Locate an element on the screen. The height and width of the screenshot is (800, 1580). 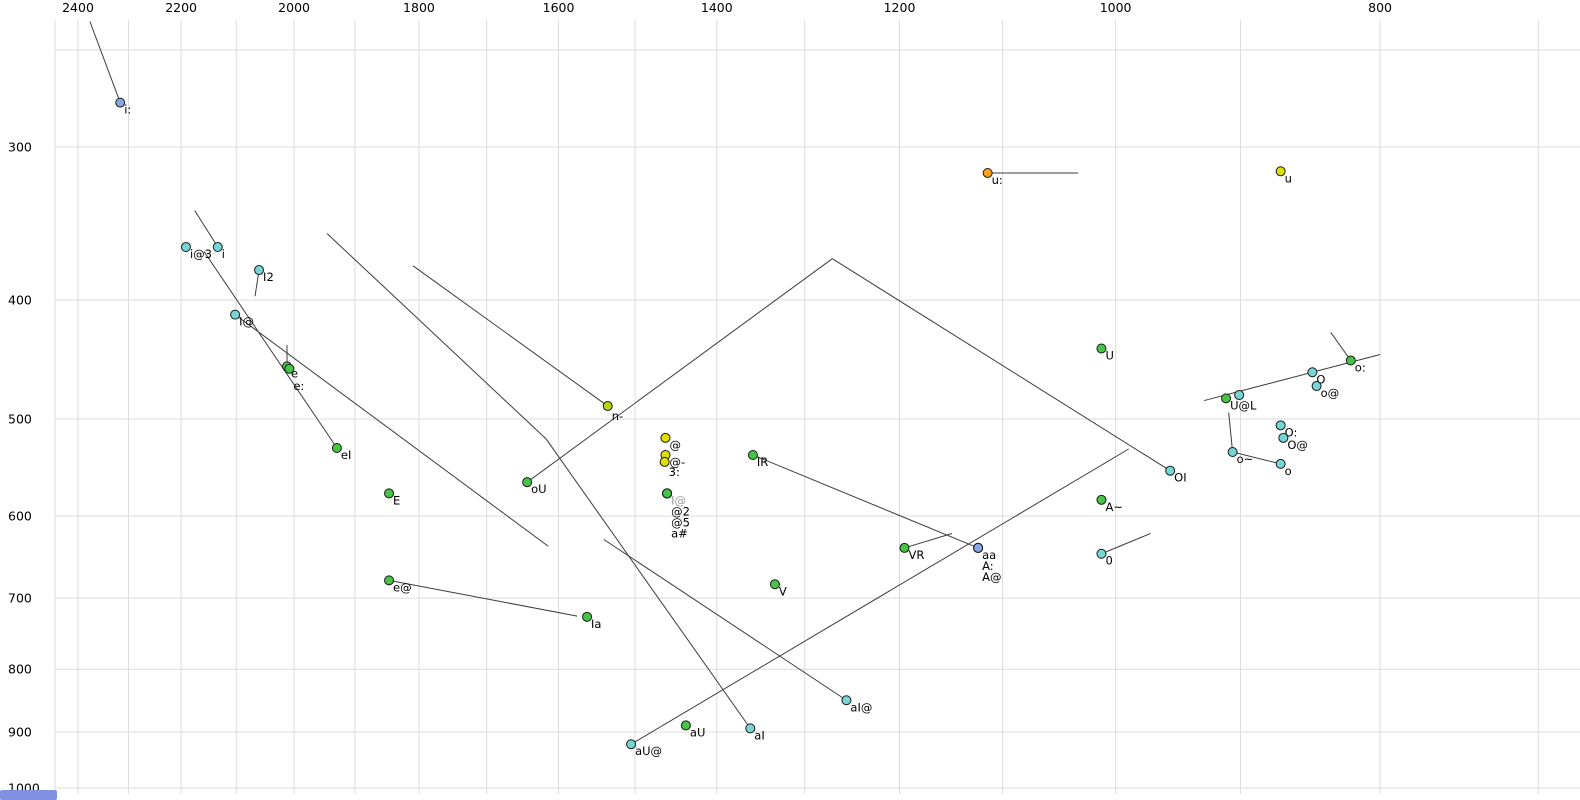
point-label: U@L is located at coordinates (1243, 405).